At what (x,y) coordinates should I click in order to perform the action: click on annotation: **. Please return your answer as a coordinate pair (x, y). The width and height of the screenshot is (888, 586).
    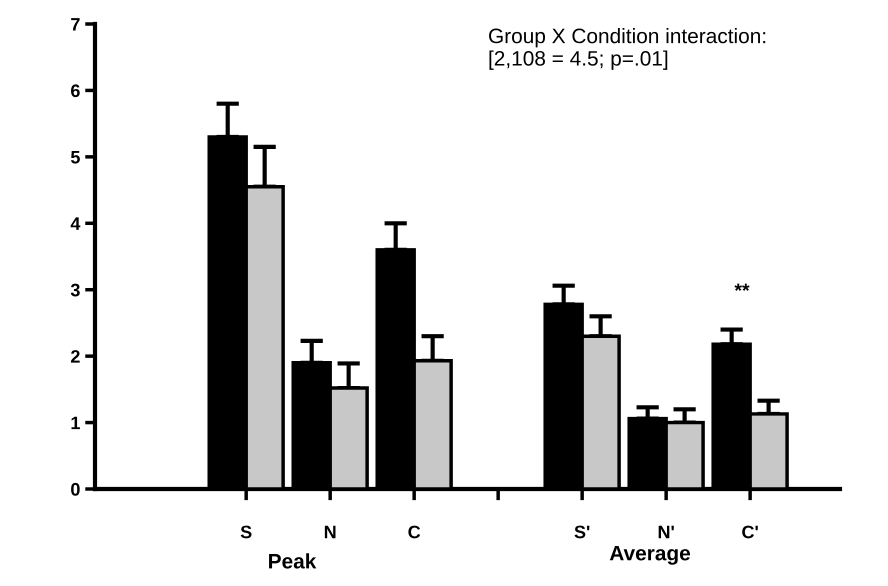
    Looking at the image, I should click on (742, 287).